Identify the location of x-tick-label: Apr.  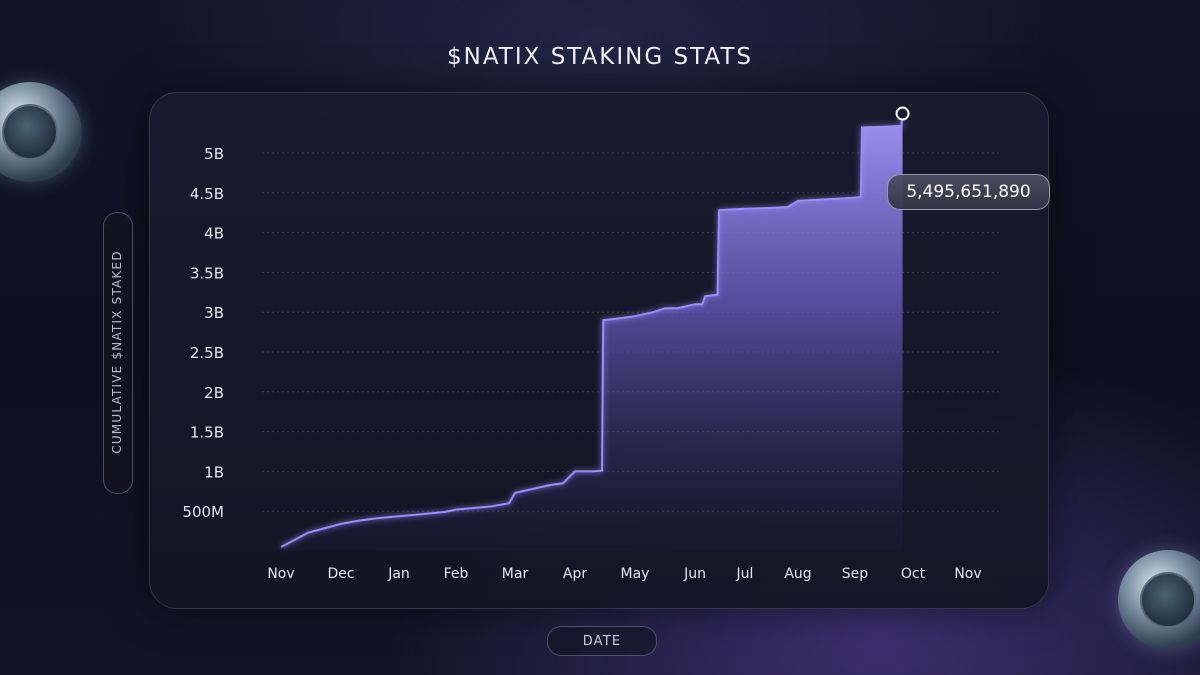
(575, 574).